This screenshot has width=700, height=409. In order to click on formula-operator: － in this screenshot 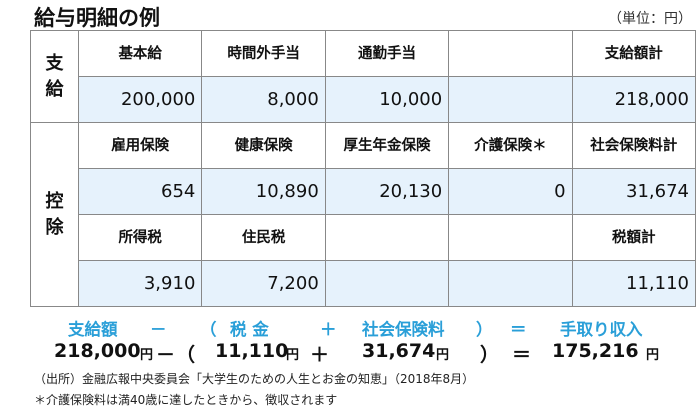, I will do `click(166, 355)`.